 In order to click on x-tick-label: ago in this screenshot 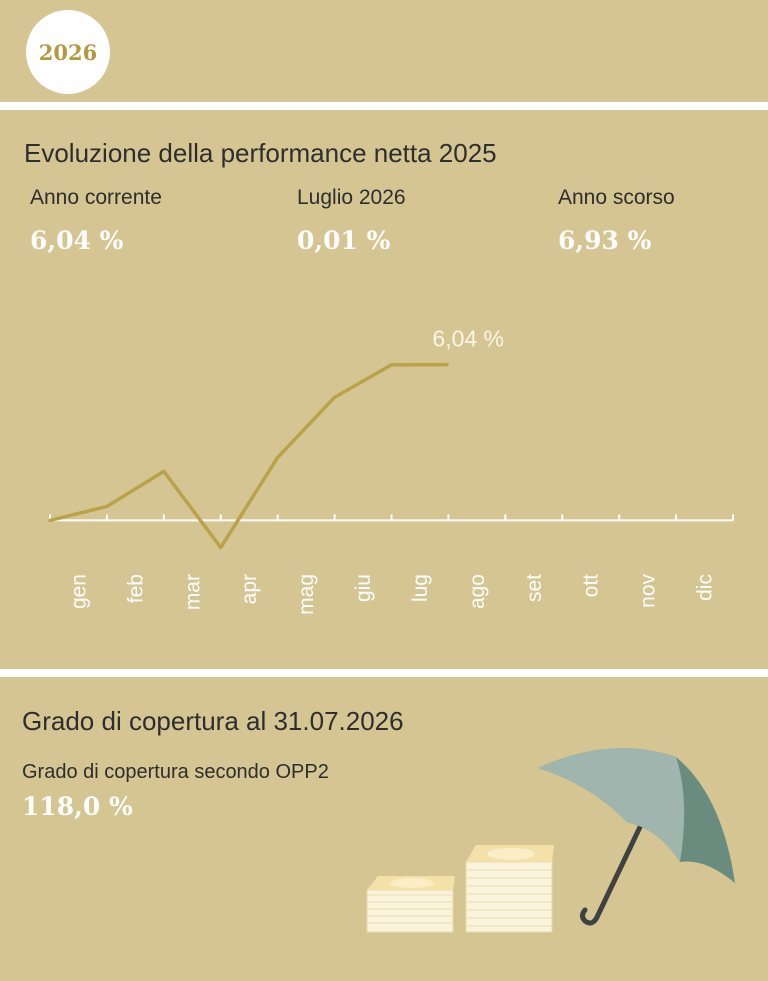, I will do `click(477, 591)`.